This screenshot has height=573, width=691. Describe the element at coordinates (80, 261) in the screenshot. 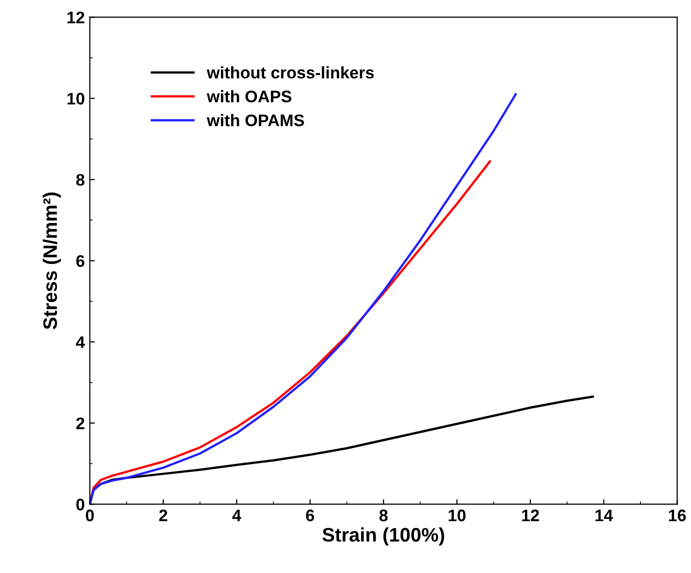

I see `y-tick-label: 6` at that location.